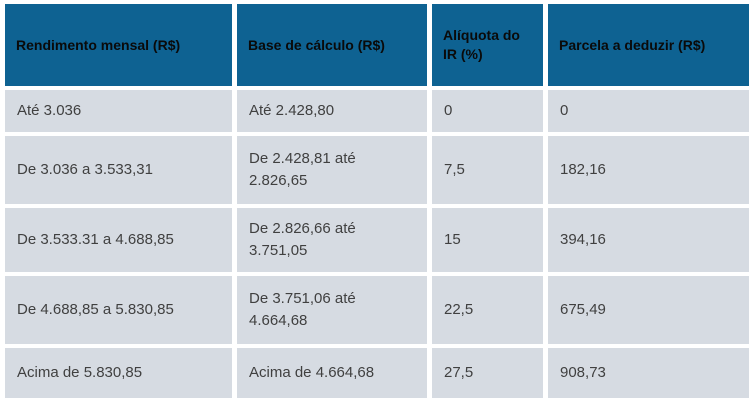 This screenshot has height=402, width=754. Describe the element at coordinates (648, 170) in the screenshot. I see `table-cell: 182,16` at that location.